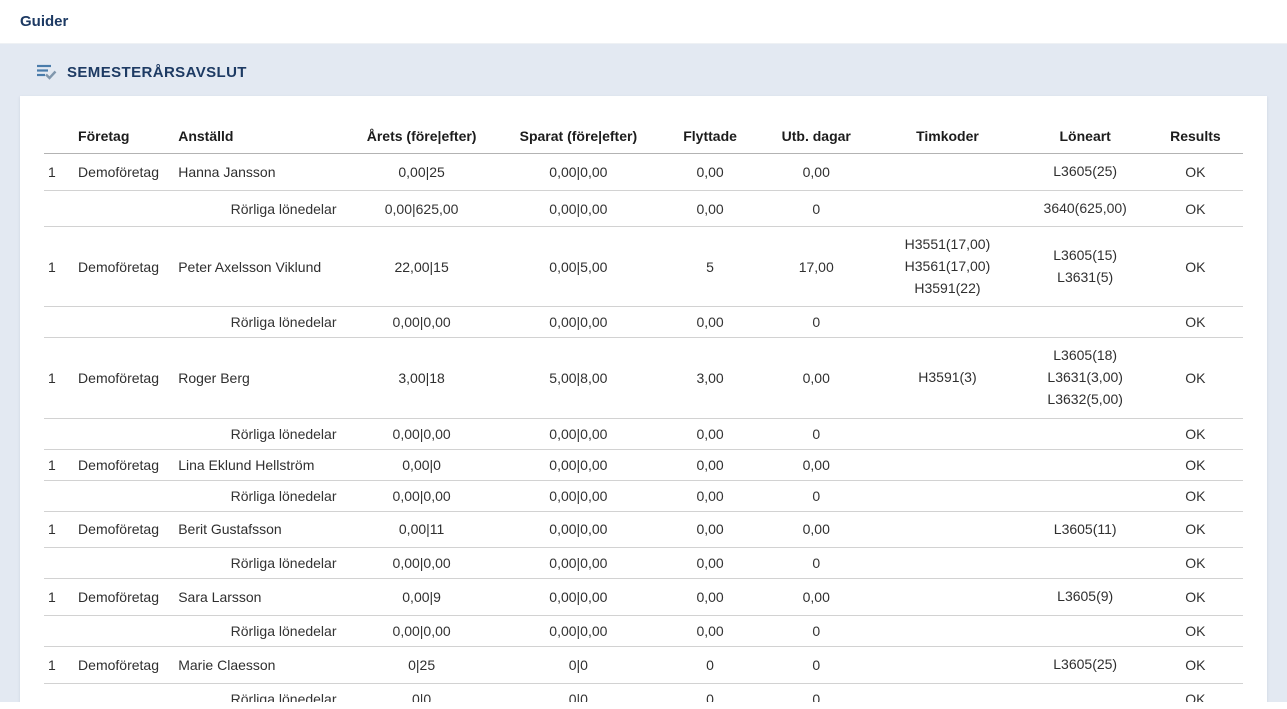 This screenshot has height=709, width=1287. What do you see at coordinates (44, 21) in the screenshot?
I see `breadcrumb: Guider` at bounding box center [44, 21].